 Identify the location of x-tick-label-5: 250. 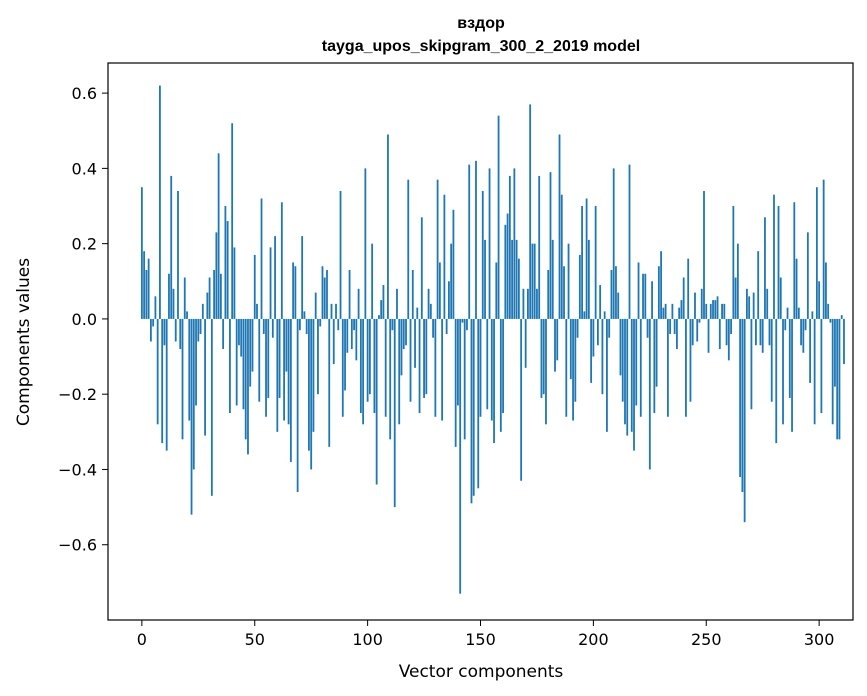
(706, 639).